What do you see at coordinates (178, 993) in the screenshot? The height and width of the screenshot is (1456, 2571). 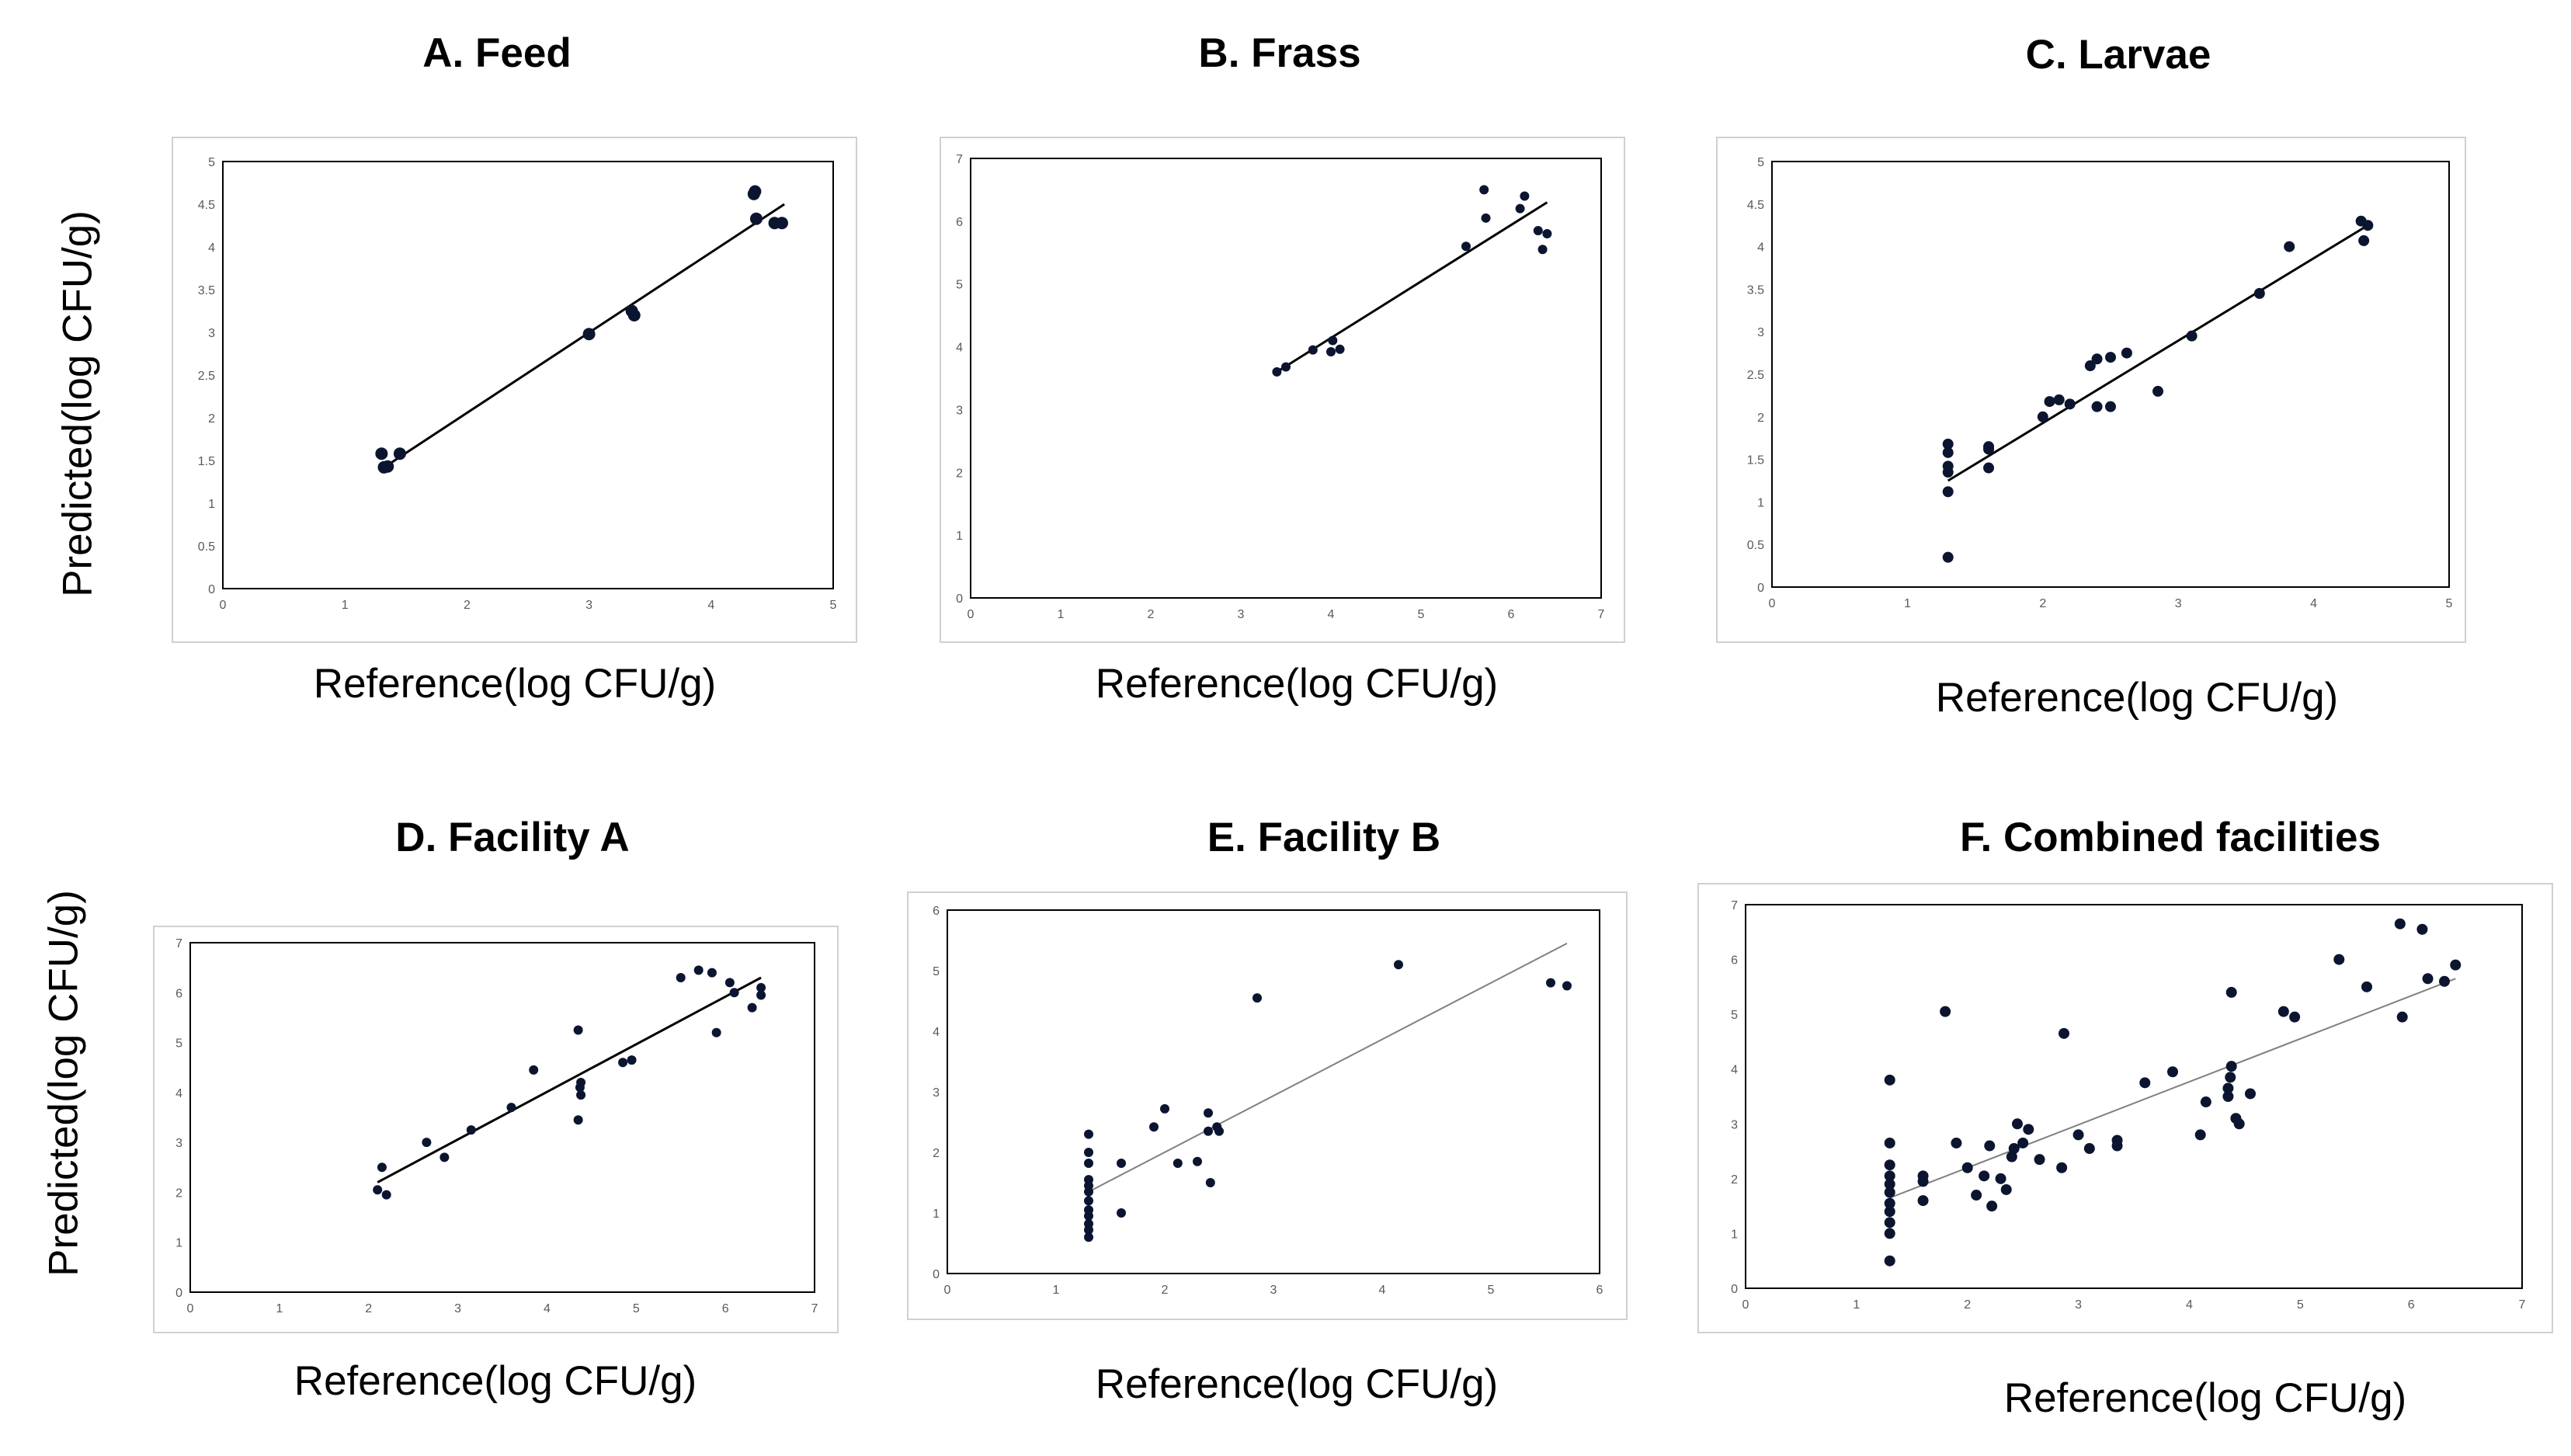 I see `y-tick-label: 6` at bounding box center [178, 993].